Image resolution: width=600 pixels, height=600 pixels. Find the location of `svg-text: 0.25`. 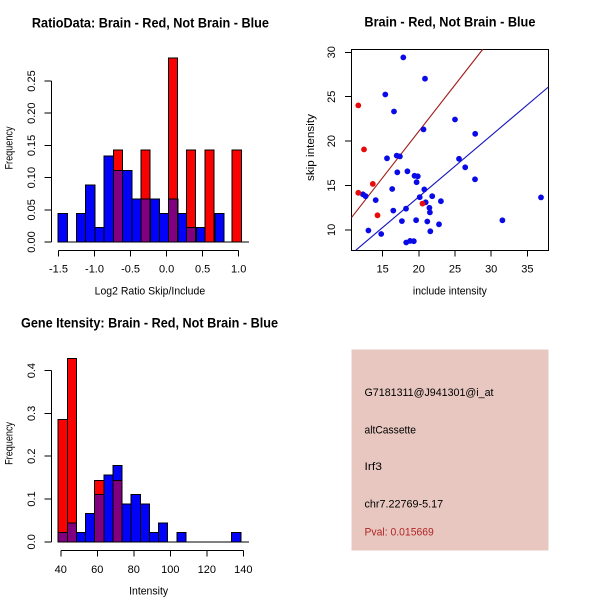

svg-text: 0.25 is located at coordinates (32, 80).